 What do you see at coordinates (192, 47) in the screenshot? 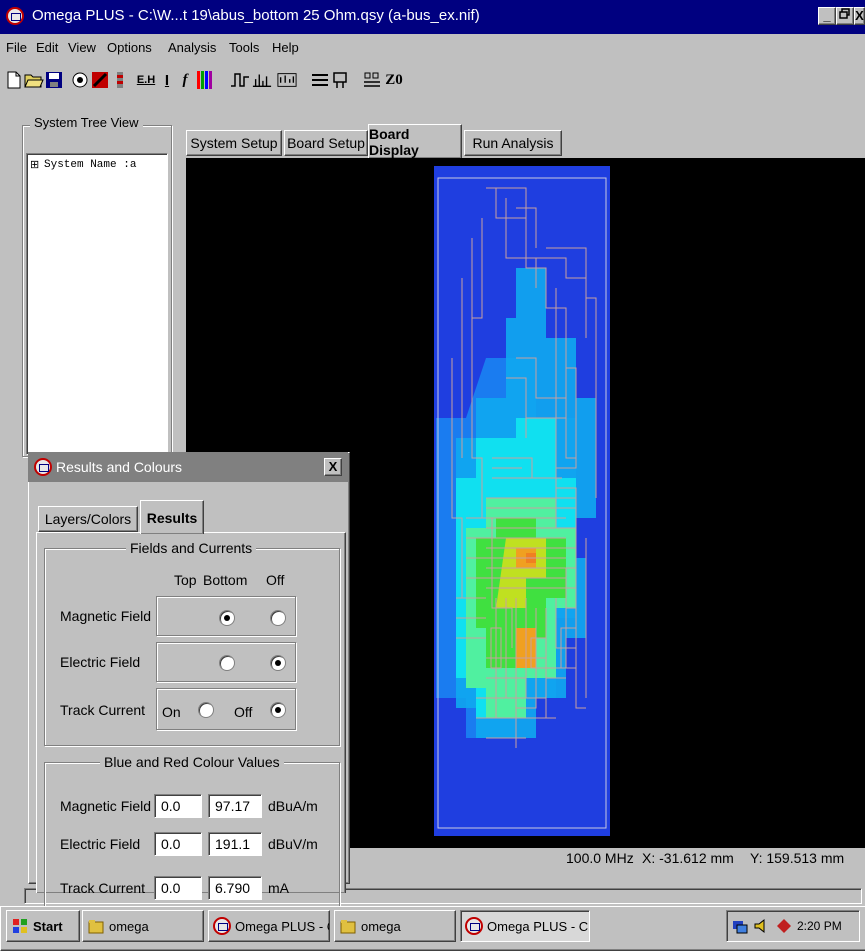
I see `menu-analysis: Analysis` at bounding box center [192, 47].